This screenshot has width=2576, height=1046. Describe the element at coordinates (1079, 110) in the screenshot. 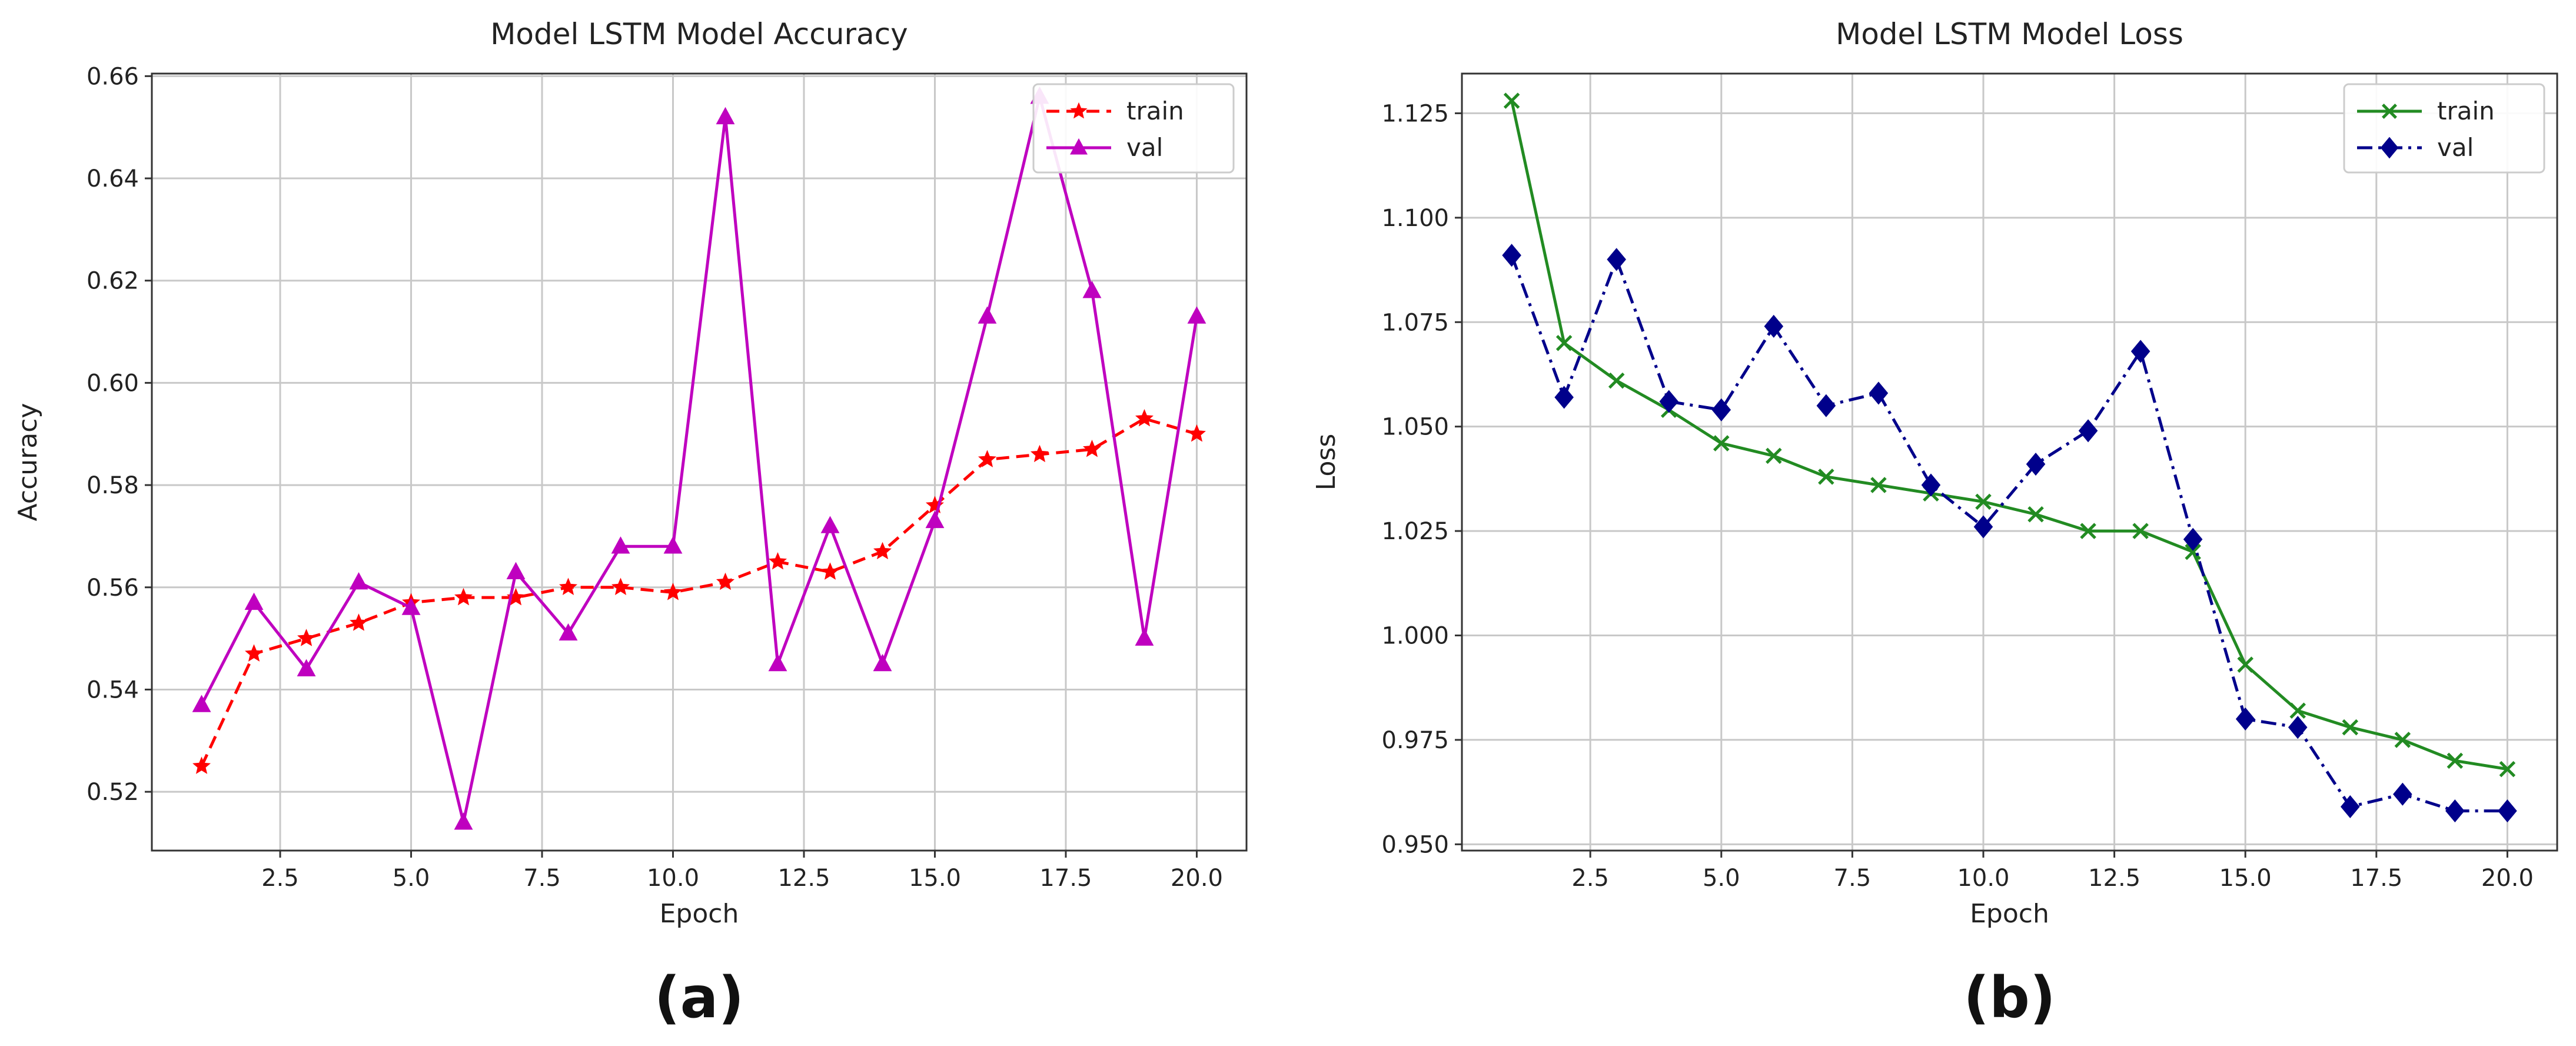

I see `legend-marker-train` at that location.